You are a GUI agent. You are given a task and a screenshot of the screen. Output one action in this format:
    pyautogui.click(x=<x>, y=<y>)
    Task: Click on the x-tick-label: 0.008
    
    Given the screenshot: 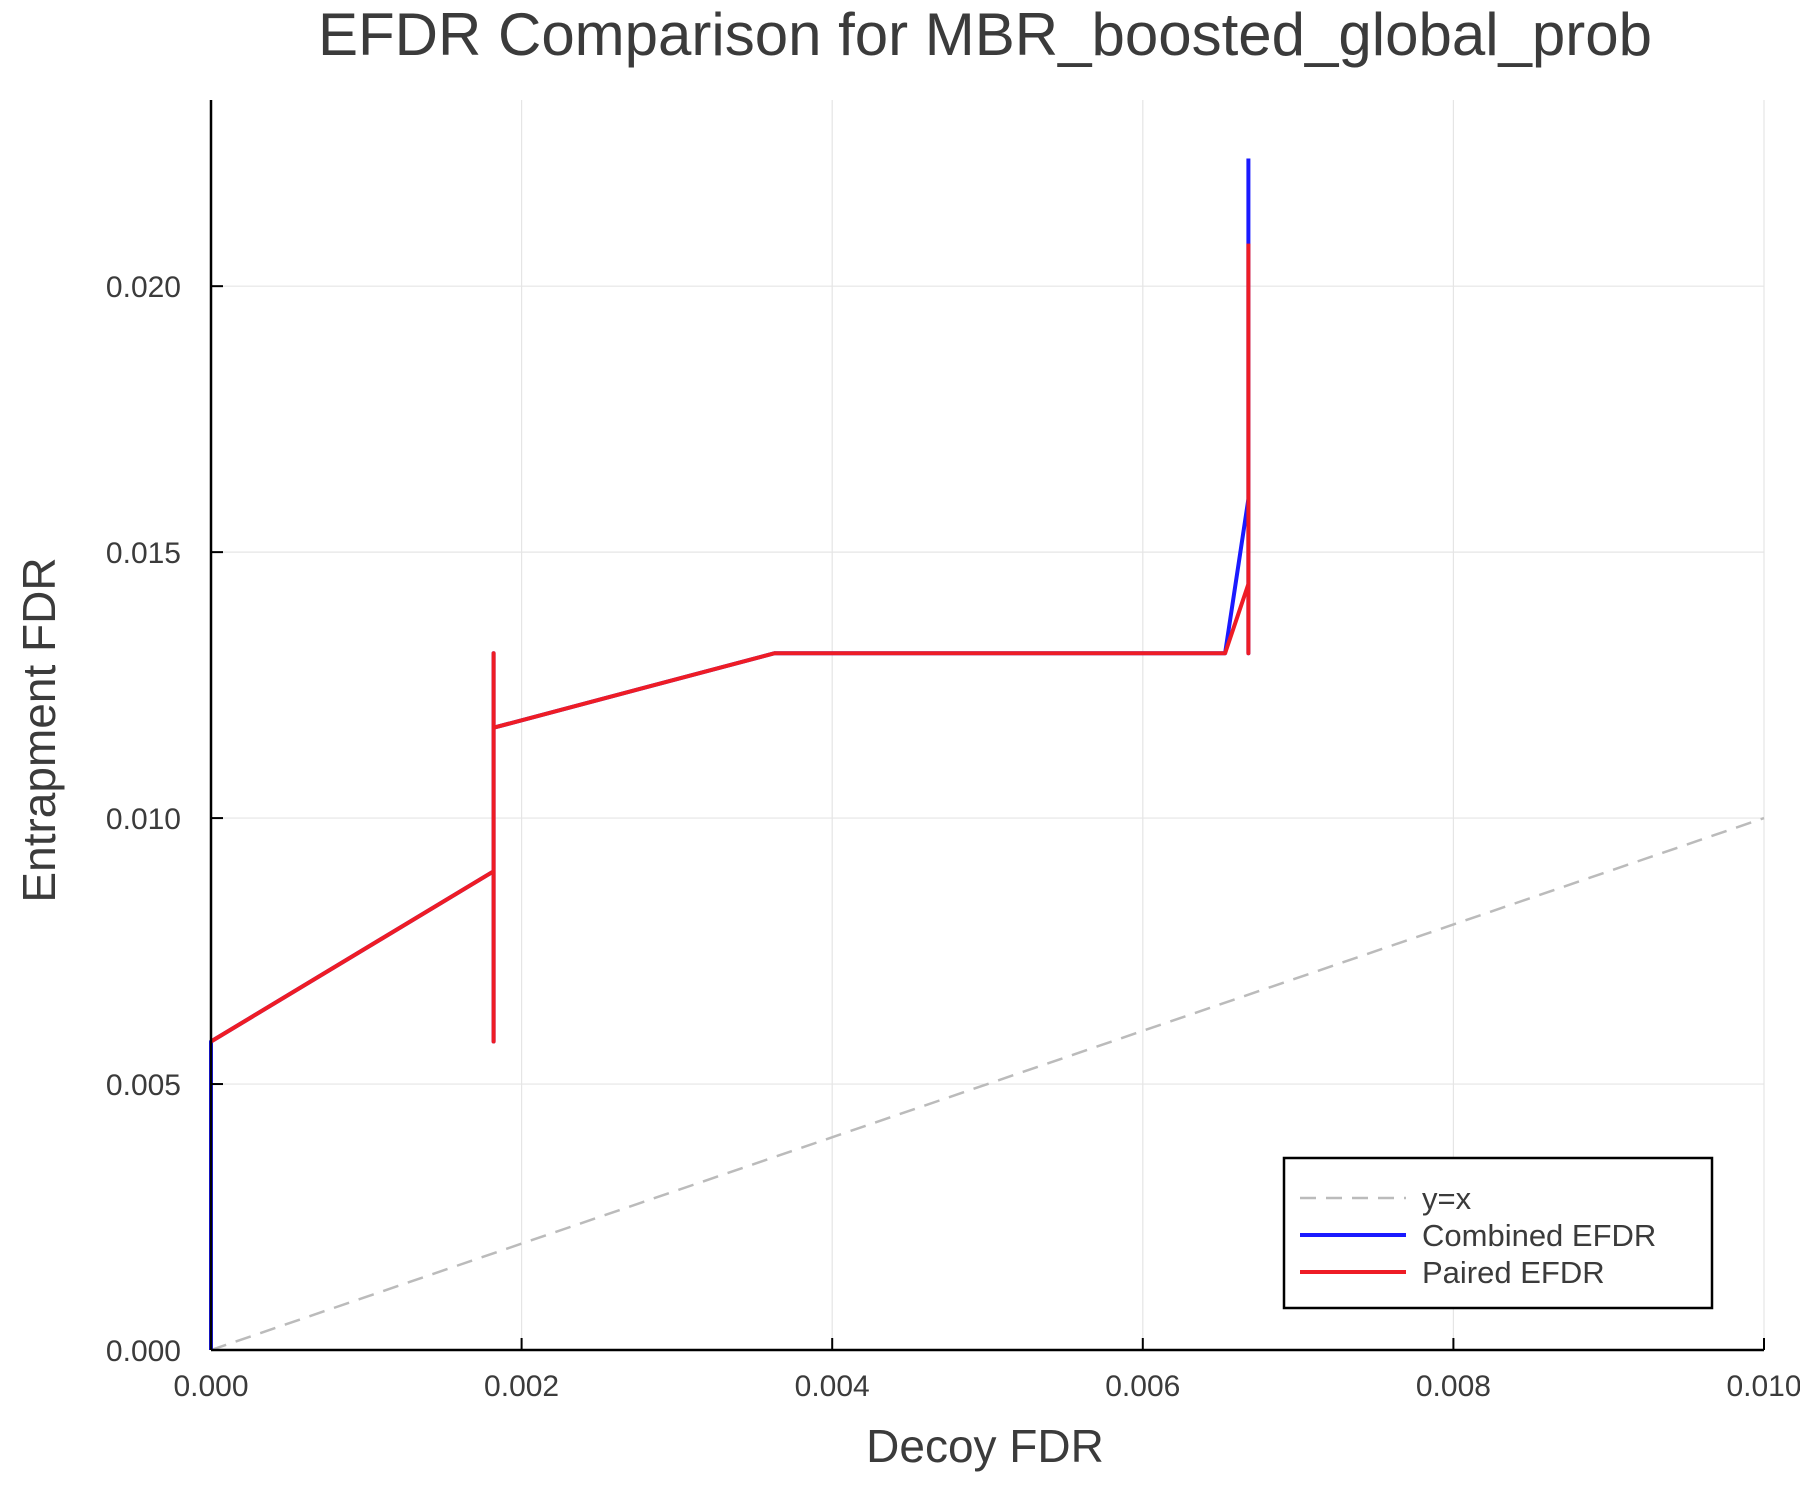 What is the action you would take?
    pyautogui.click(x=1453, y=1386)
    